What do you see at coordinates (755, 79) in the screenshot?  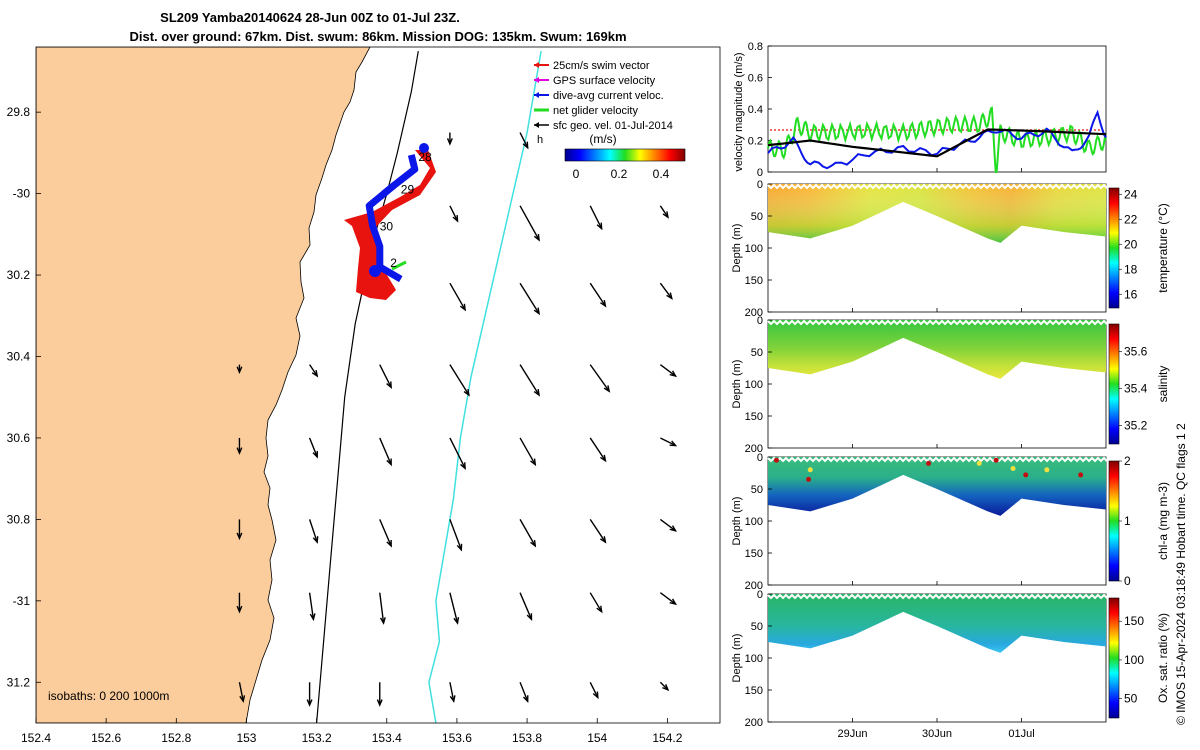 I see `velocity-y-tick-label: 0.6` at bounding box center [755, 79].